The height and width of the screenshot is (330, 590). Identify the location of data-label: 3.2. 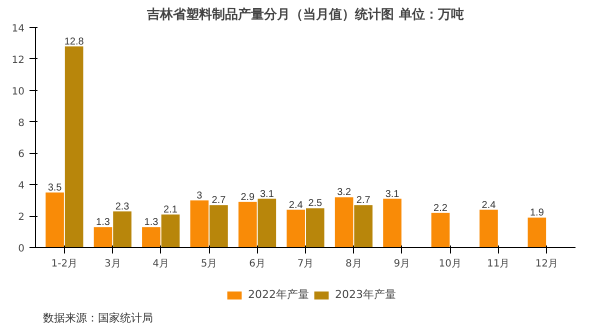
(344, 192).